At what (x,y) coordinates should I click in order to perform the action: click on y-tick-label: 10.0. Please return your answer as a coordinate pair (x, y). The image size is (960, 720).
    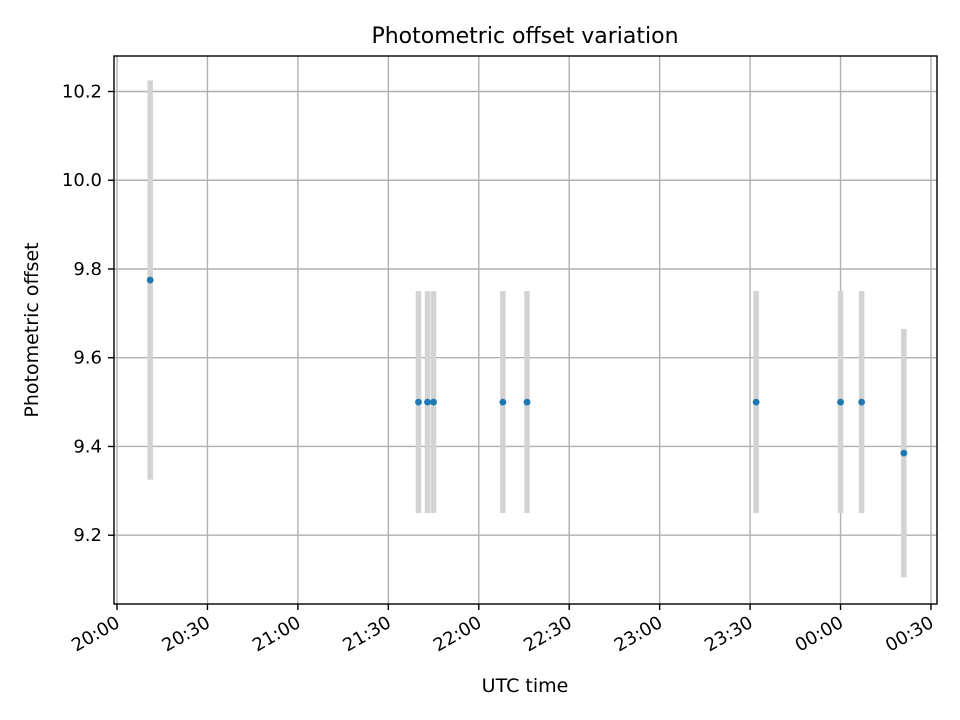
    Looking at the image, I should click on (82, 180).